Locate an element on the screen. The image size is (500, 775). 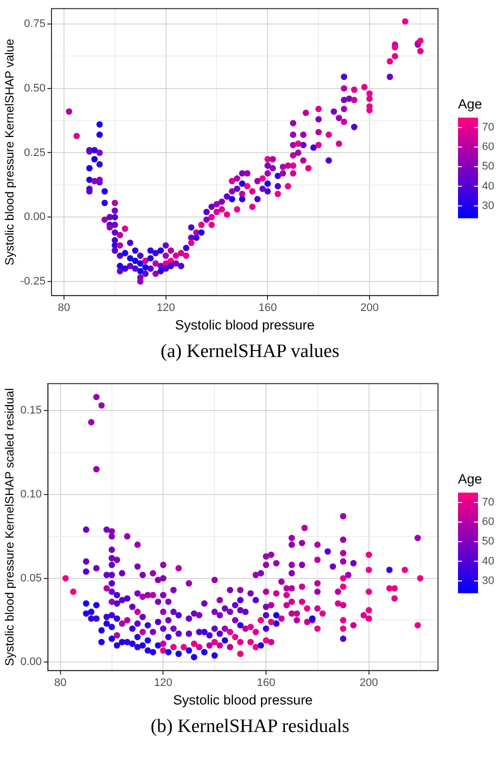
y-tick-label: 0.75 is located at coordinates (35, 24).